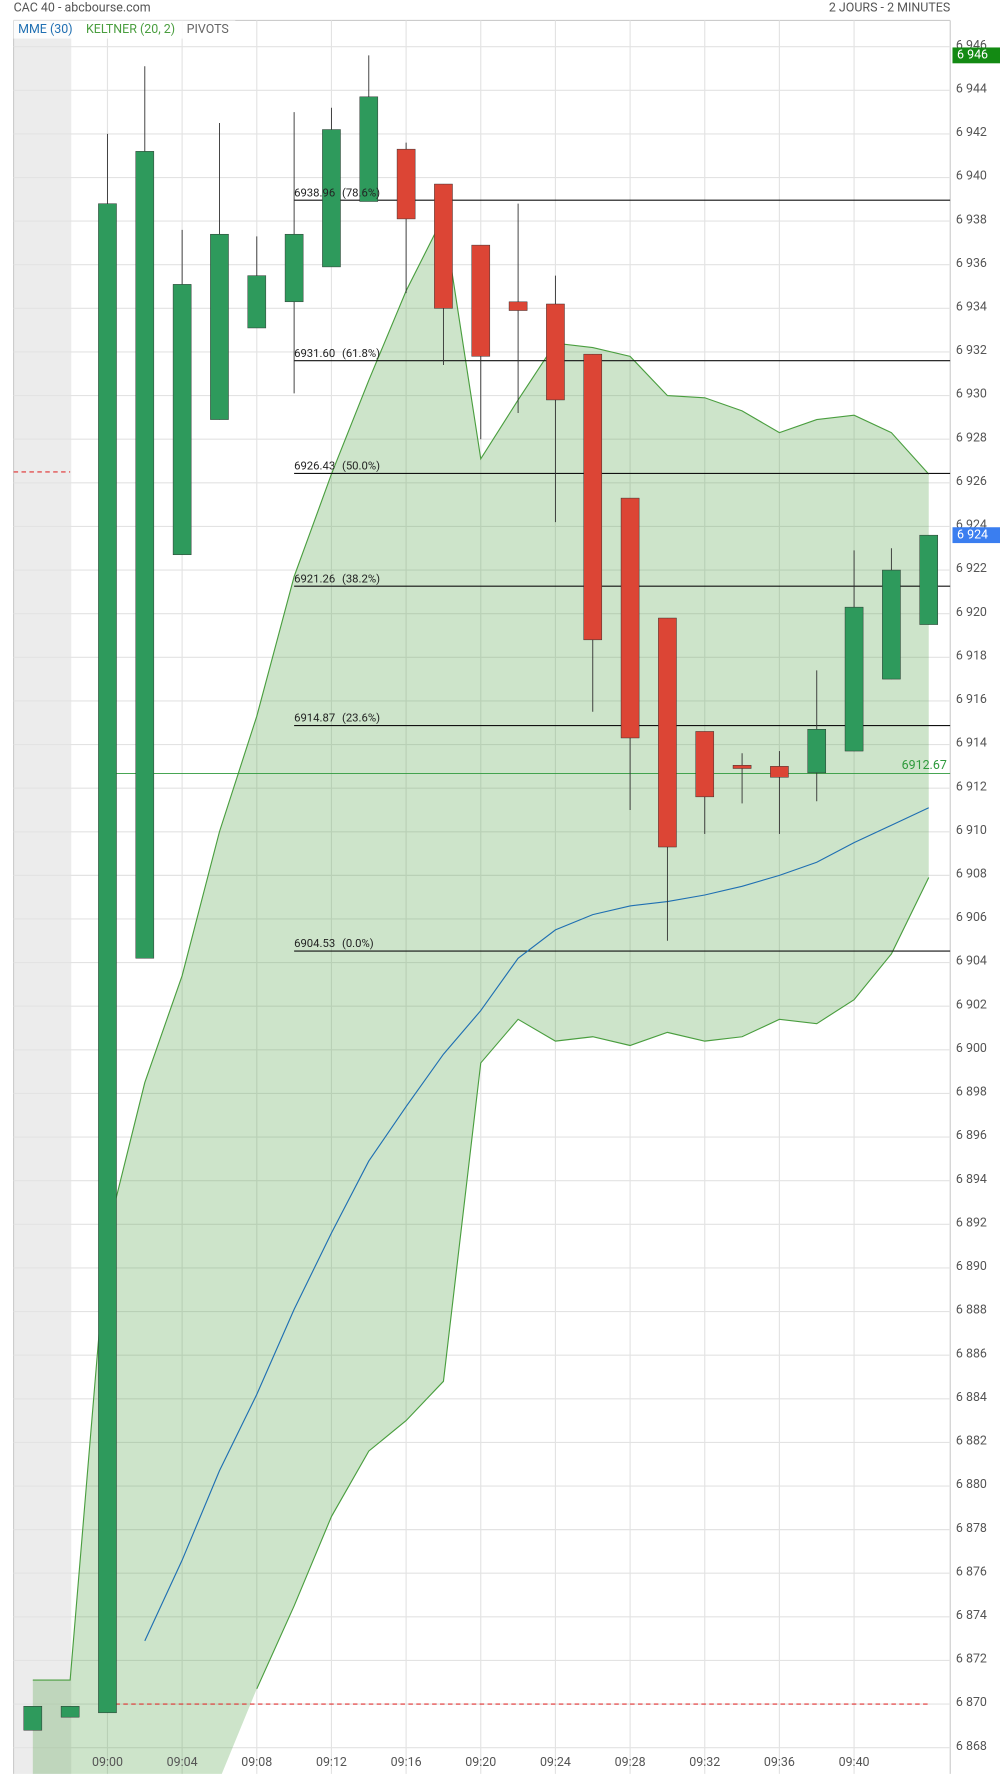  What do you see at coordinates (971, 437) in the screenshot?
I see `y-tick-label: 6 928` at bounding box center [971, 437].